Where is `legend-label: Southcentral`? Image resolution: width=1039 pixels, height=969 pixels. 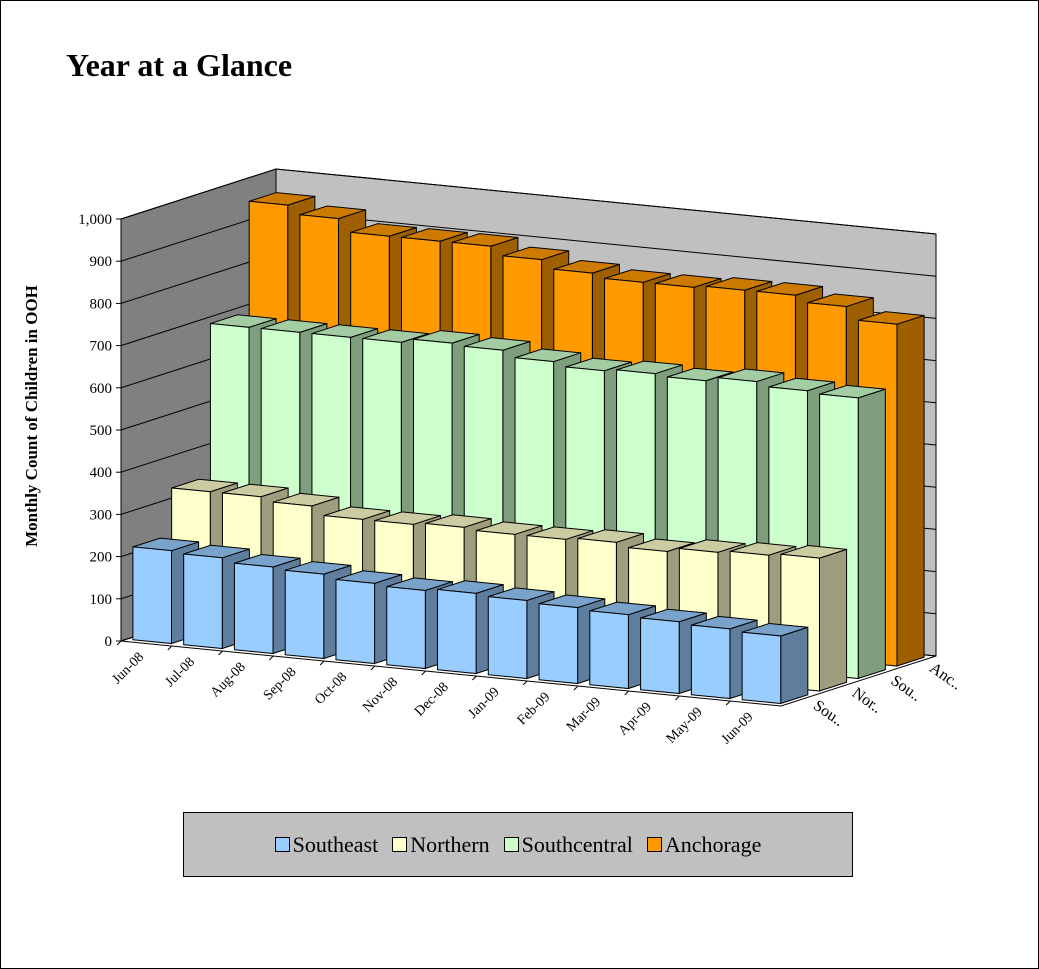 legend-label: Southcentral is located at coordinates (577, 844).